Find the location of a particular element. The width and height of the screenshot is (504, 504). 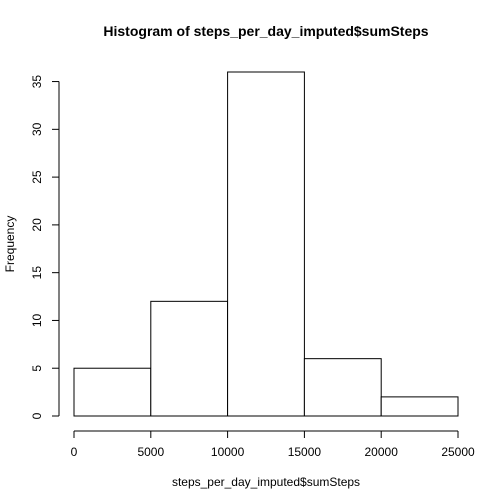

x-tick-label: 5000 is located at coordinates (150, 452).